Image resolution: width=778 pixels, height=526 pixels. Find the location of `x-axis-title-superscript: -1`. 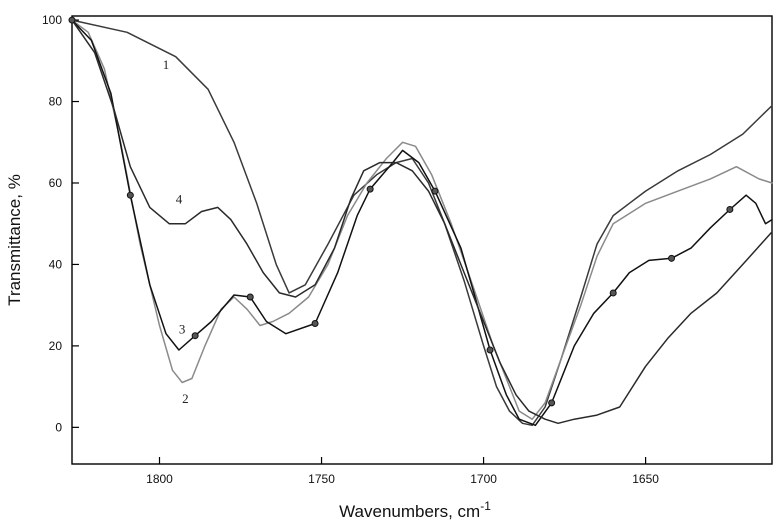

x-axis-title-superscript: -1 is located at coordinates (485, 506).